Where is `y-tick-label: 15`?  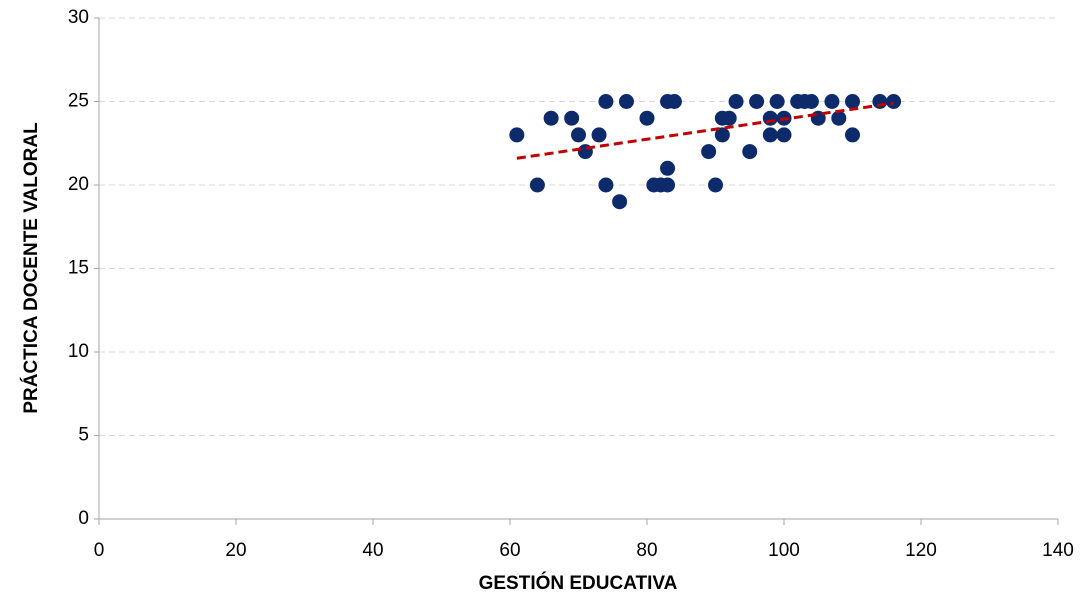 y-tick-label: 15 is located at coordinates (78, 268).